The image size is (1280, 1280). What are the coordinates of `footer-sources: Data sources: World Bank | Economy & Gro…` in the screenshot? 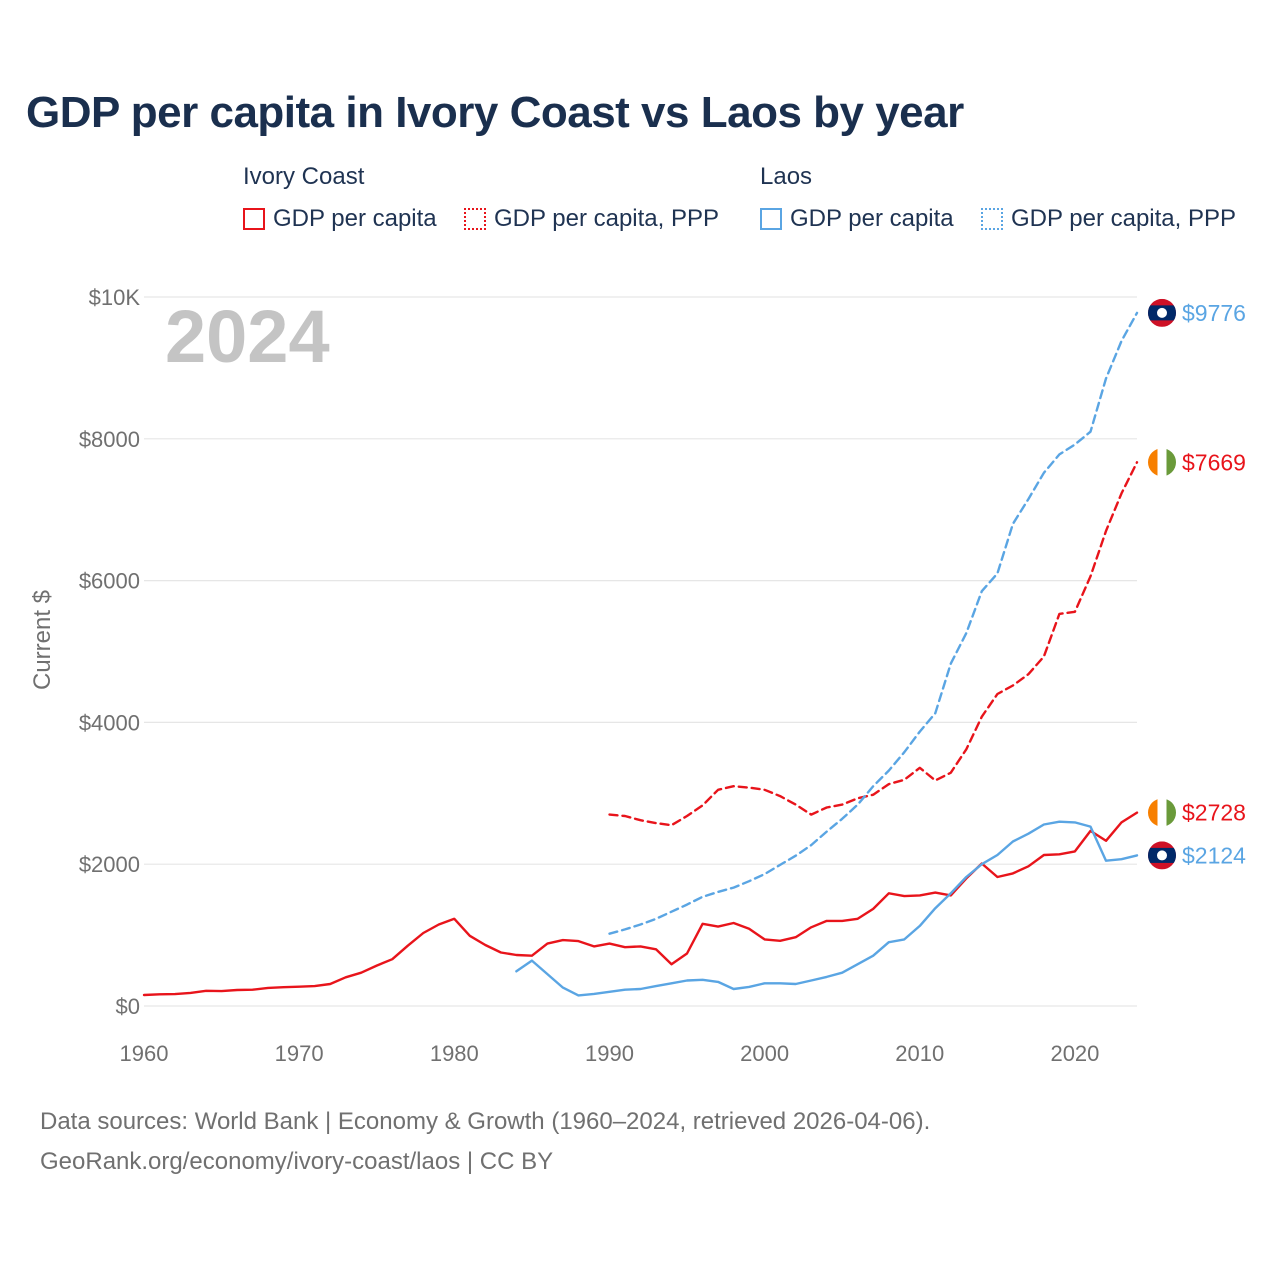 It's located at (485, 1121).